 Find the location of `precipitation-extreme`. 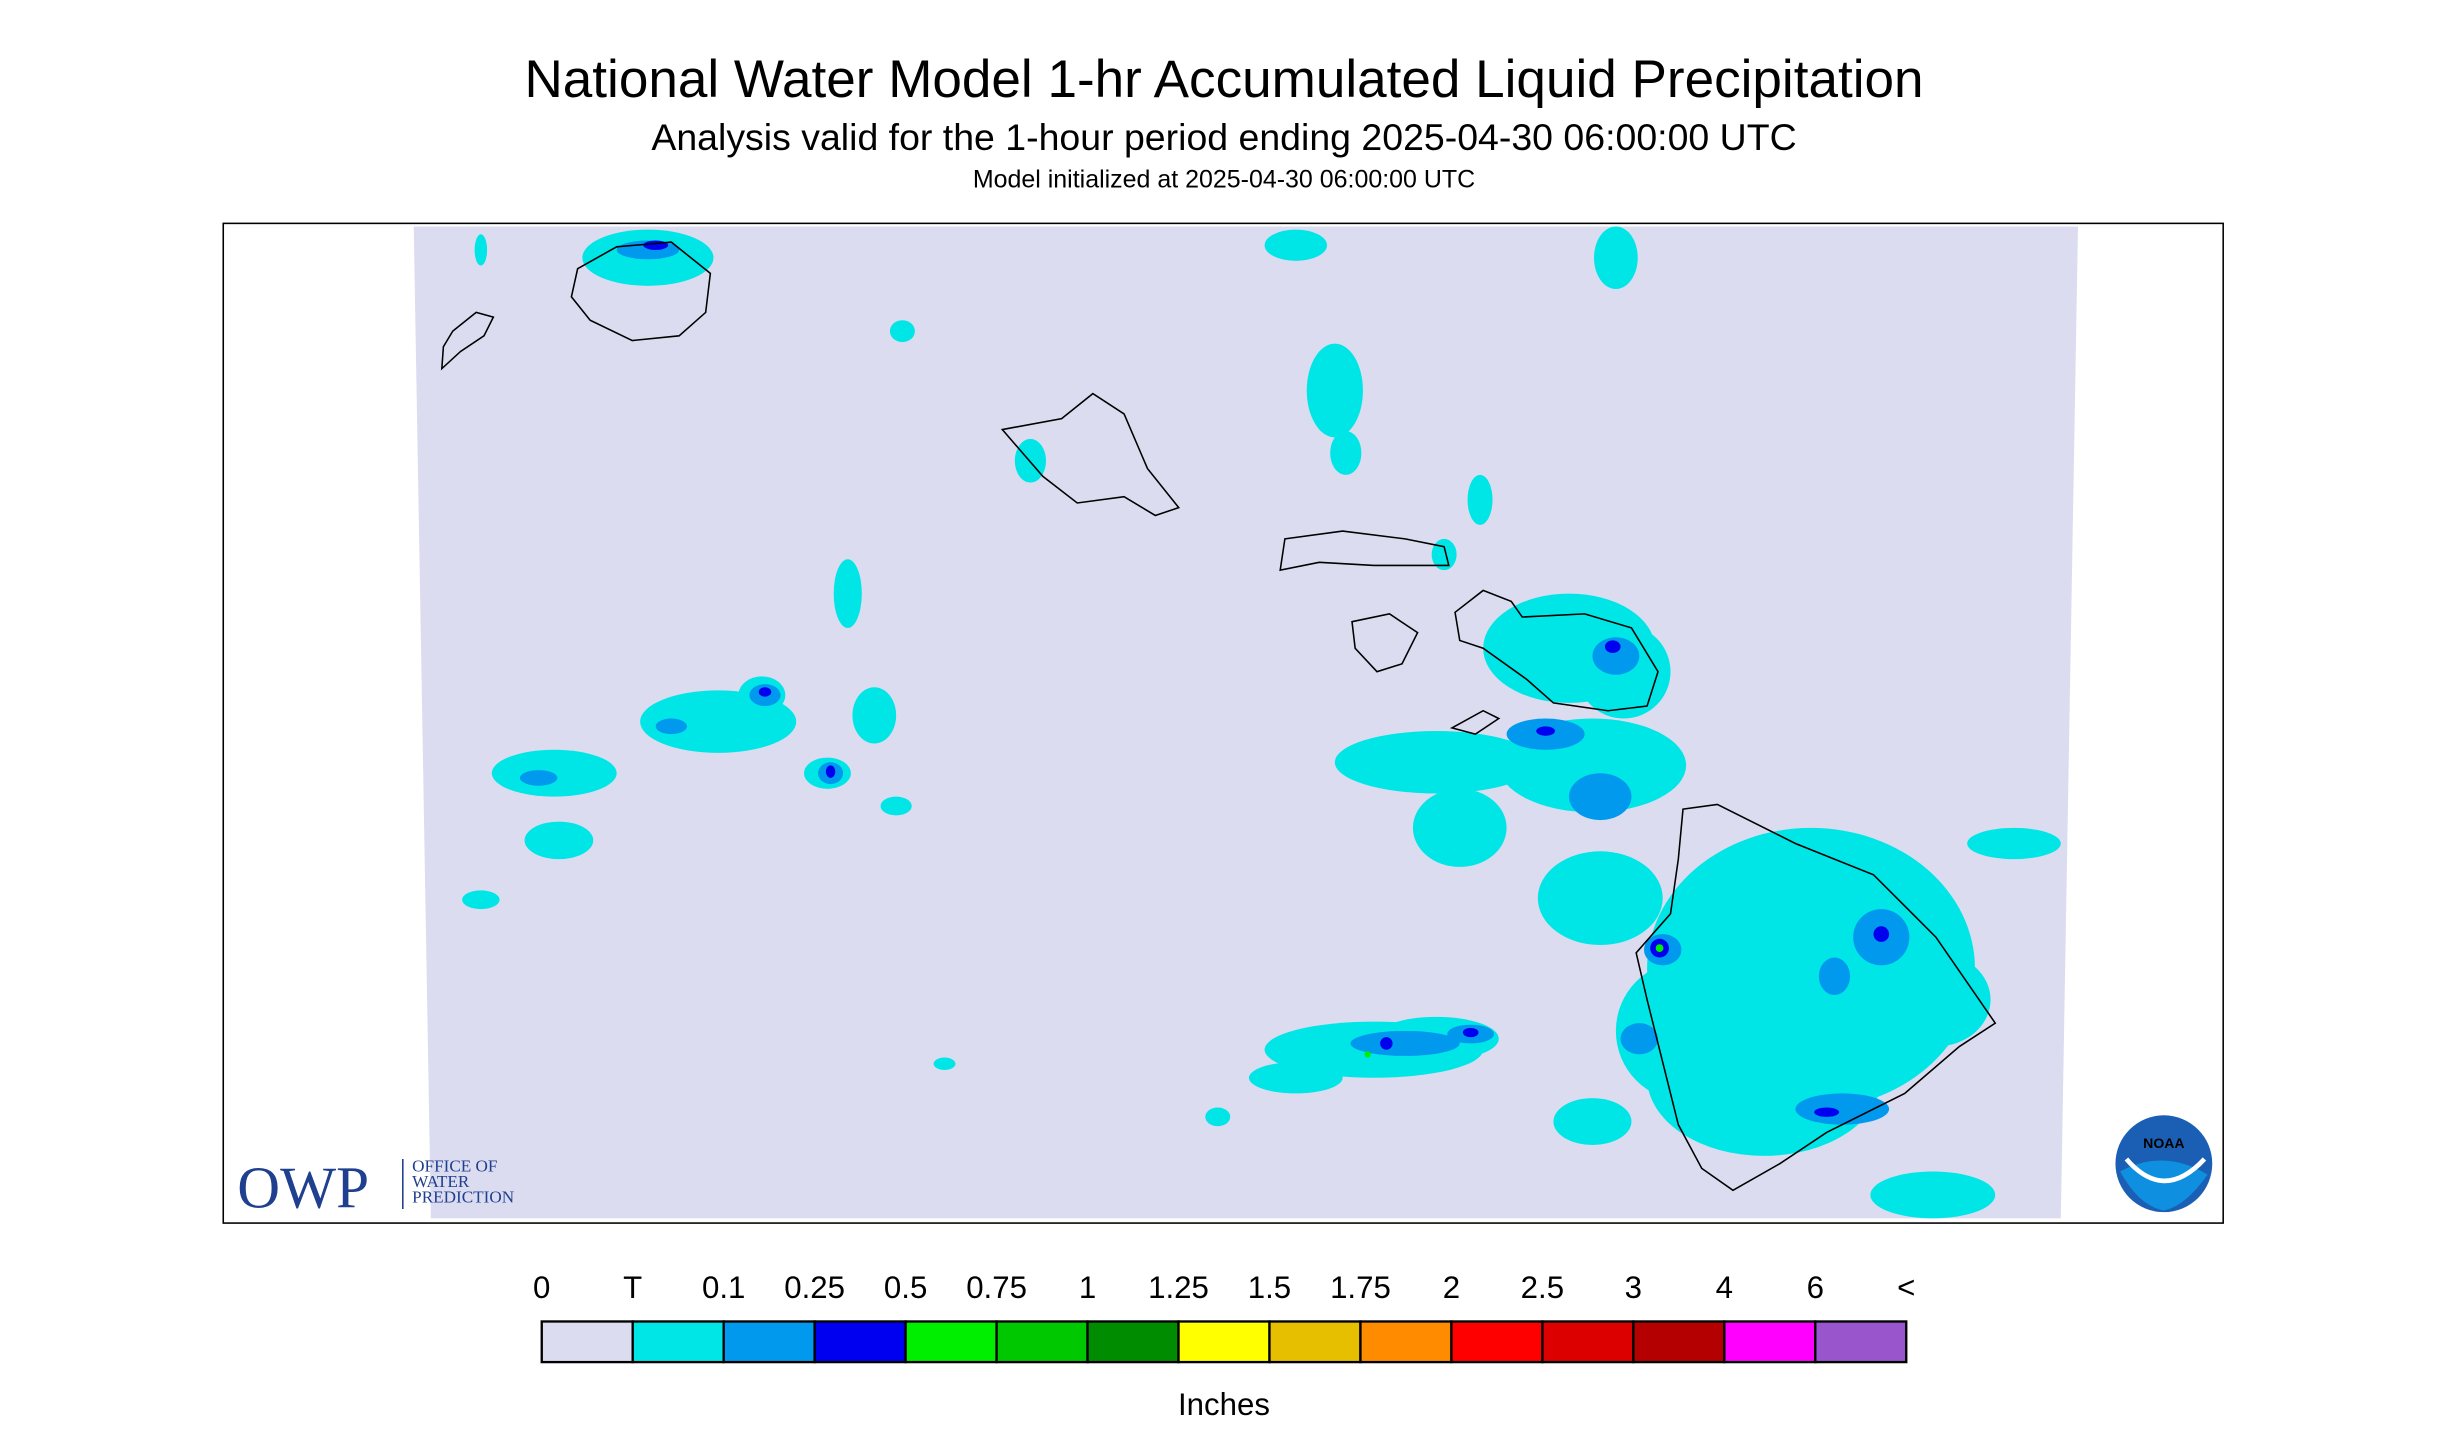

precipitation-extreme is located at coordinates (1514, 1001).